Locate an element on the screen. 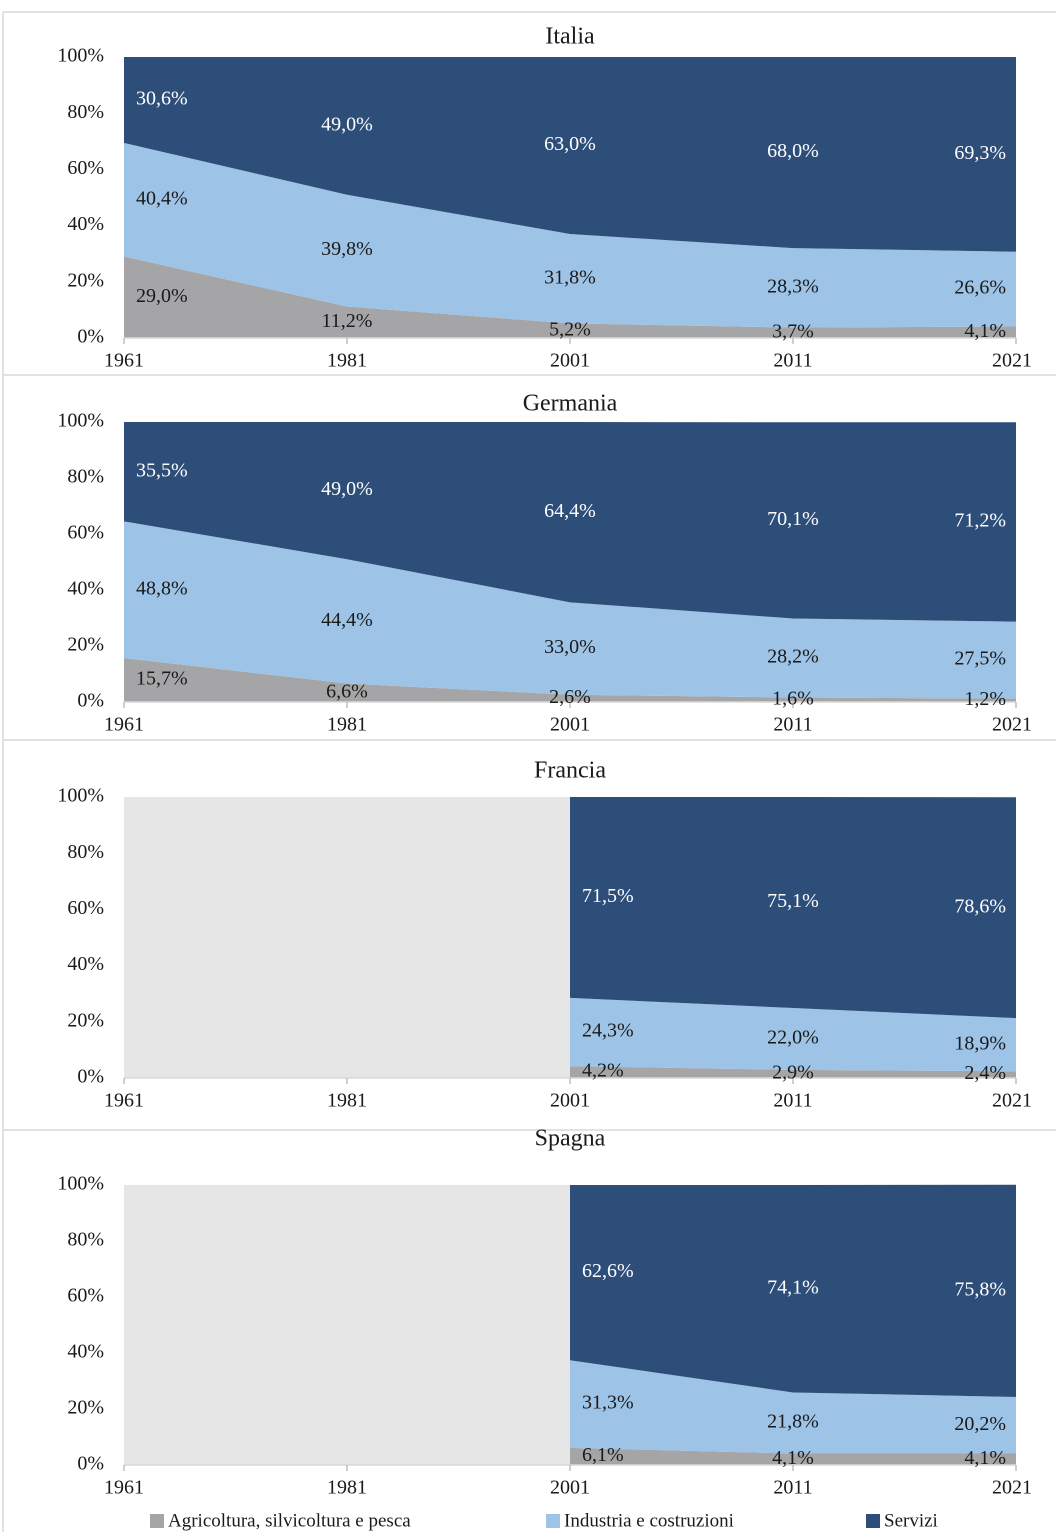 The image size is (1056, 1532). value-label: 4,2% is located at coordinates (603, 1071).